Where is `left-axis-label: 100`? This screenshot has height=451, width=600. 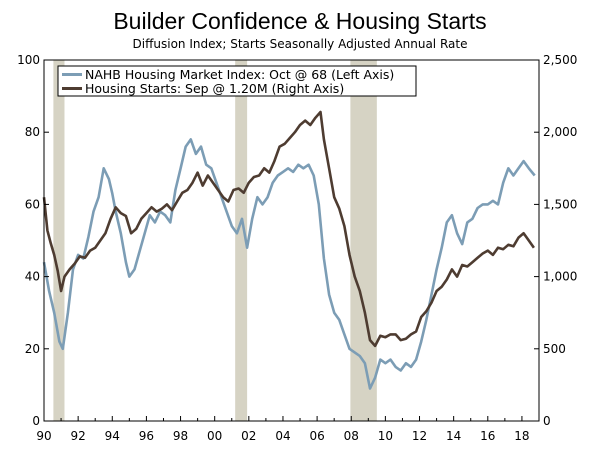
left-axis-label: 100 is located at coordinates (28, 60).